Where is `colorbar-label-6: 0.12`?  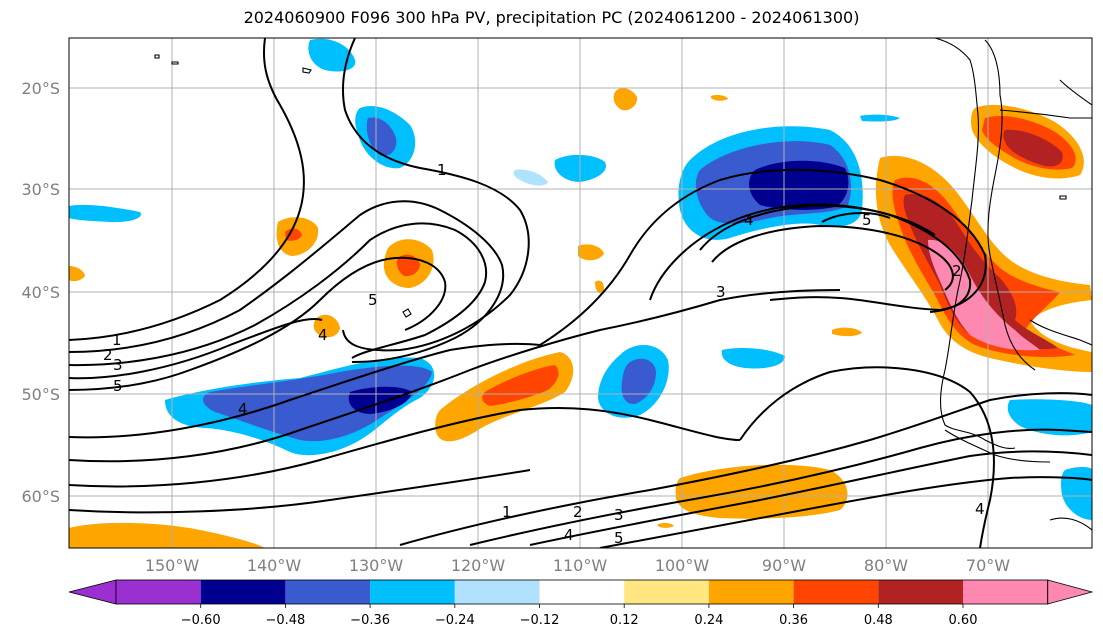
colorbar-label-6: 0.12 is located at coordinates (624, 620).